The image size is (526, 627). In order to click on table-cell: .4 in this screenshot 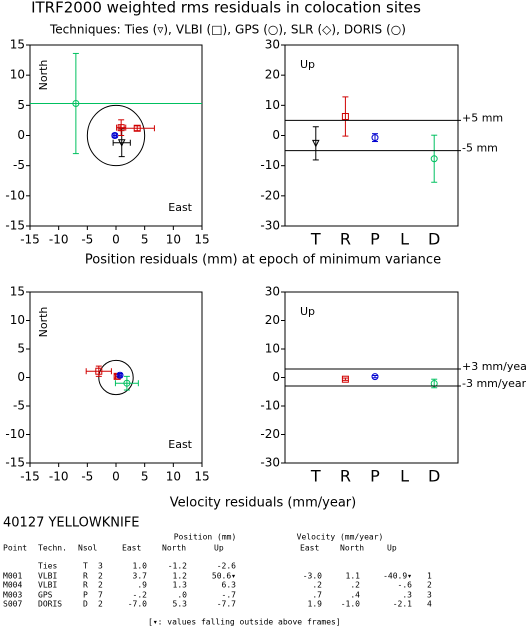, I will do `click(355, 595)`.